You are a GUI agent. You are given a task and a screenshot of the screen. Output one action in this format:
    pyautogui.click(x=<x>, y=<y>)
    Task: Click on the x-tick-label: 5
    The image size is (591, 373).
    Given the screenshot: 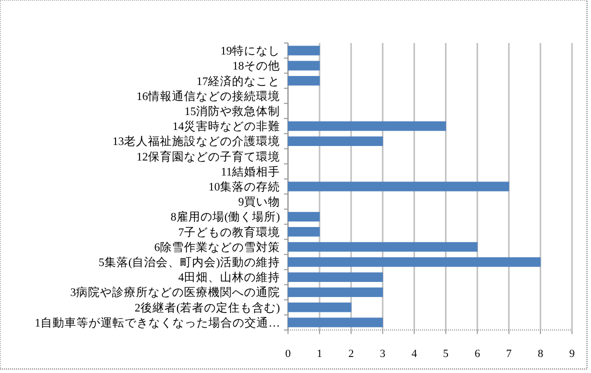 What is the action you would take?
    pyautogui.click(x=446, y=354)
    